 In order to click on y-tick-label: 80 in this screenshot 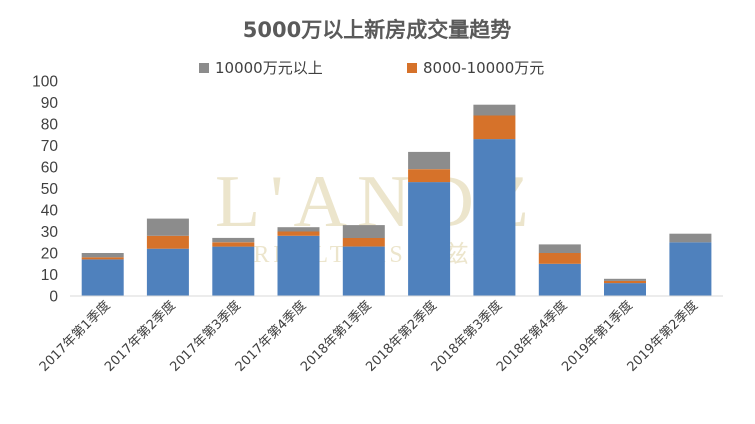, I will do `click(50, 125)`.